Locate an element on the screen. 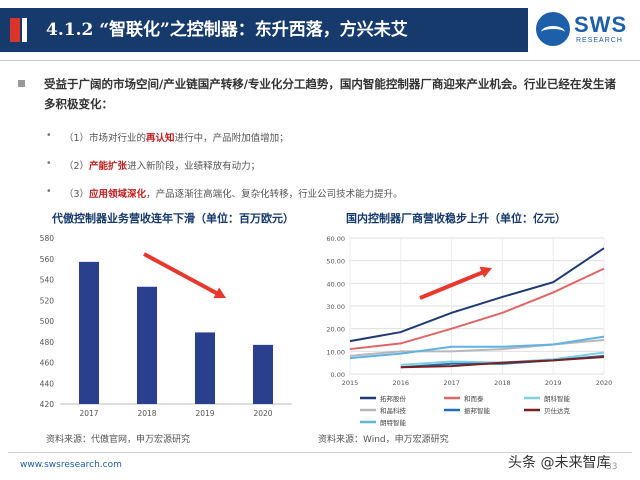  square-bullet-icon is located at coordinates (21, 83).